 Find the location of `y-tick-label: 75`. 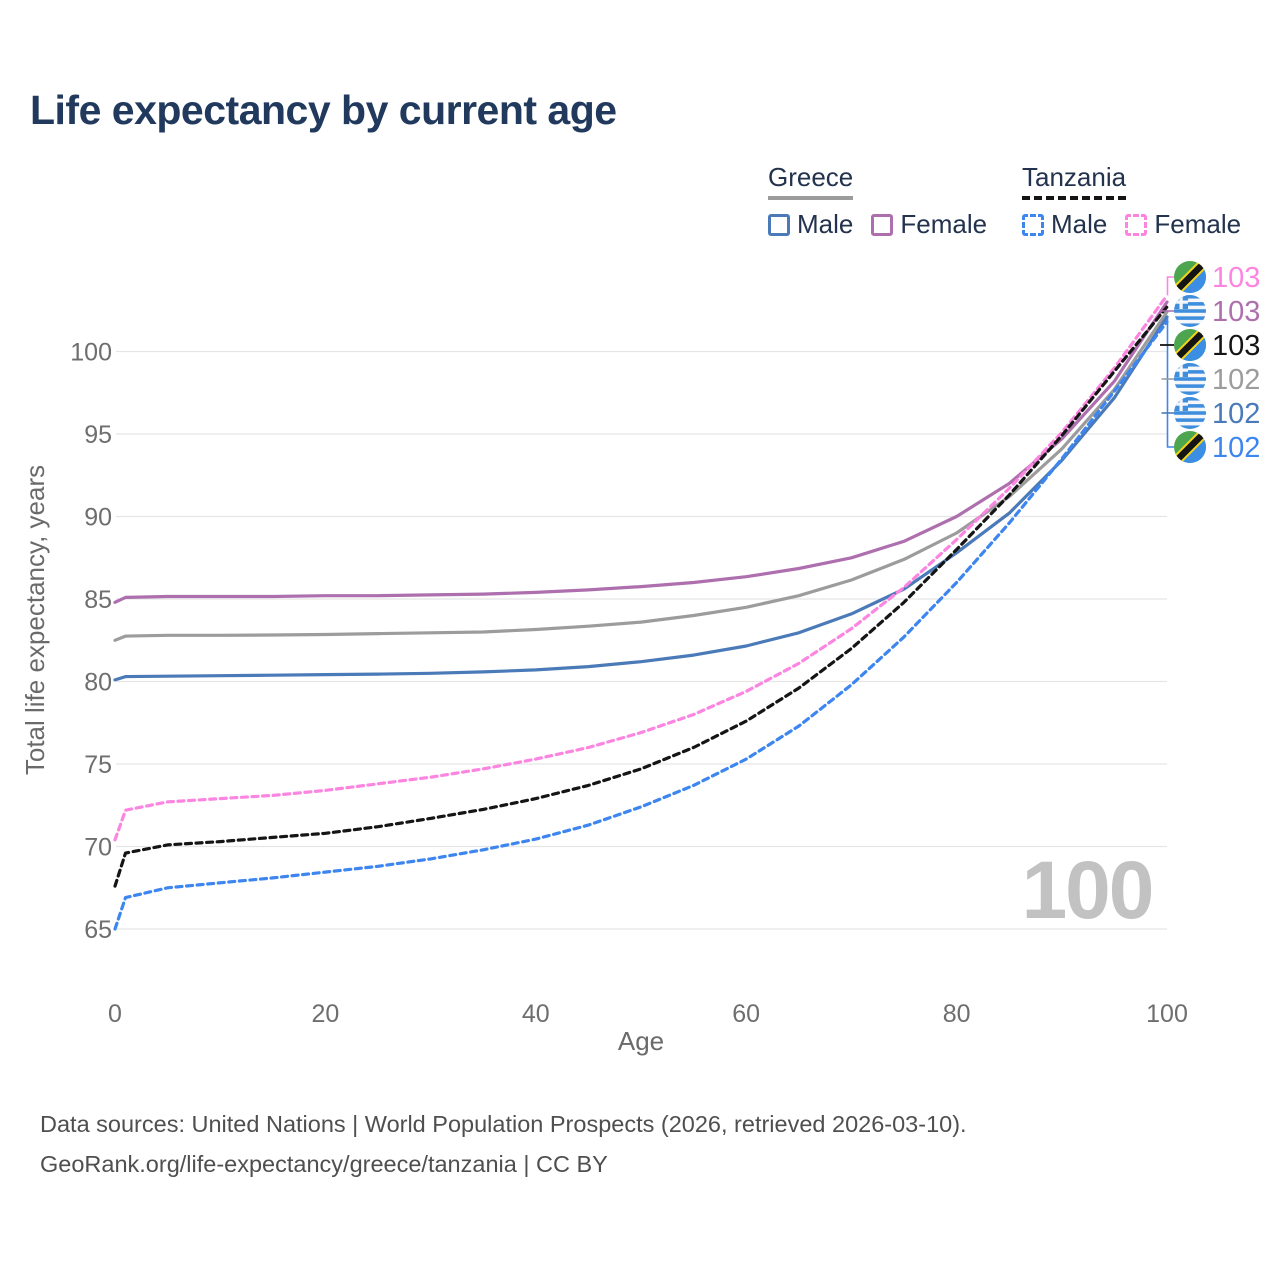

y-tick-label: 75 is located at coordinates (98, 765).